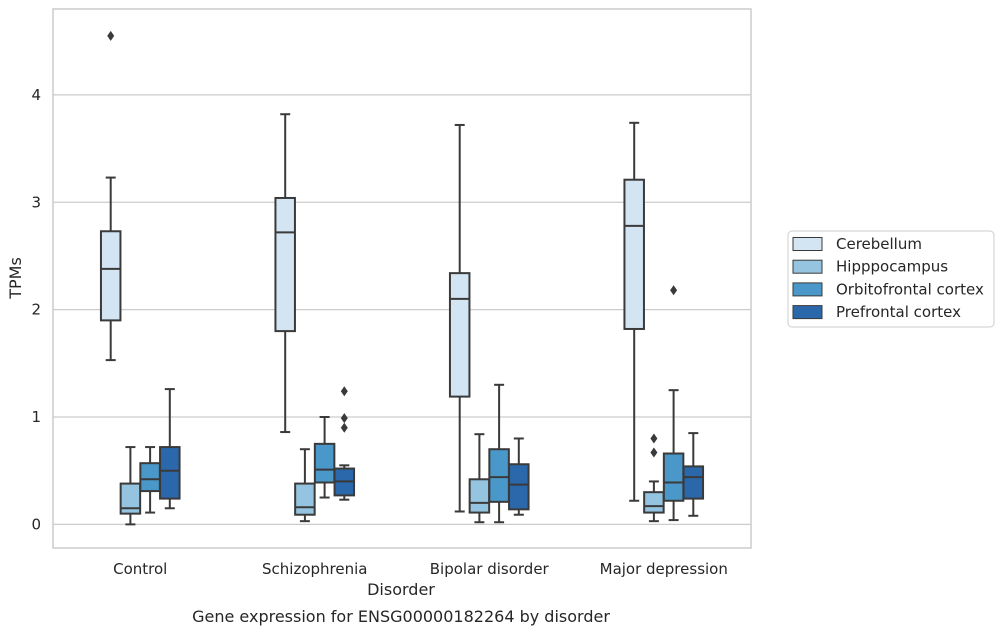 This screenshot has height=634, width=1003. Describe the element at coordinates (314, 569) in the screenshot. I see `x-tick-label: Schizophrenia` at that location.